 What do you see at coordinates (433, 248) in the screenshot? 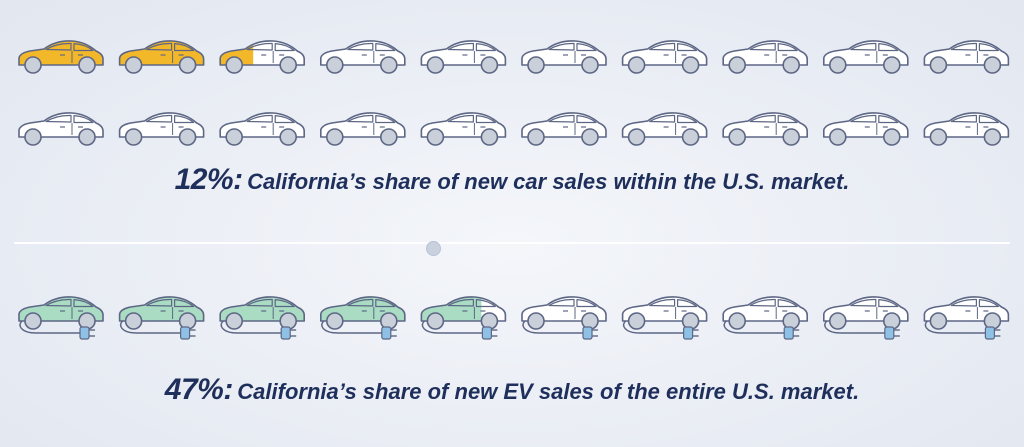
I see `divider-dot` at bounding box center [433, 248].